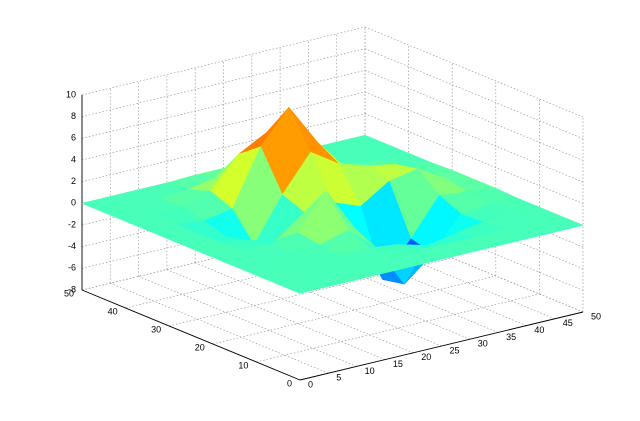 The height and width of the screenshot is (421, 640). I want to click on y-tick-label: 20, so click(200, 347).